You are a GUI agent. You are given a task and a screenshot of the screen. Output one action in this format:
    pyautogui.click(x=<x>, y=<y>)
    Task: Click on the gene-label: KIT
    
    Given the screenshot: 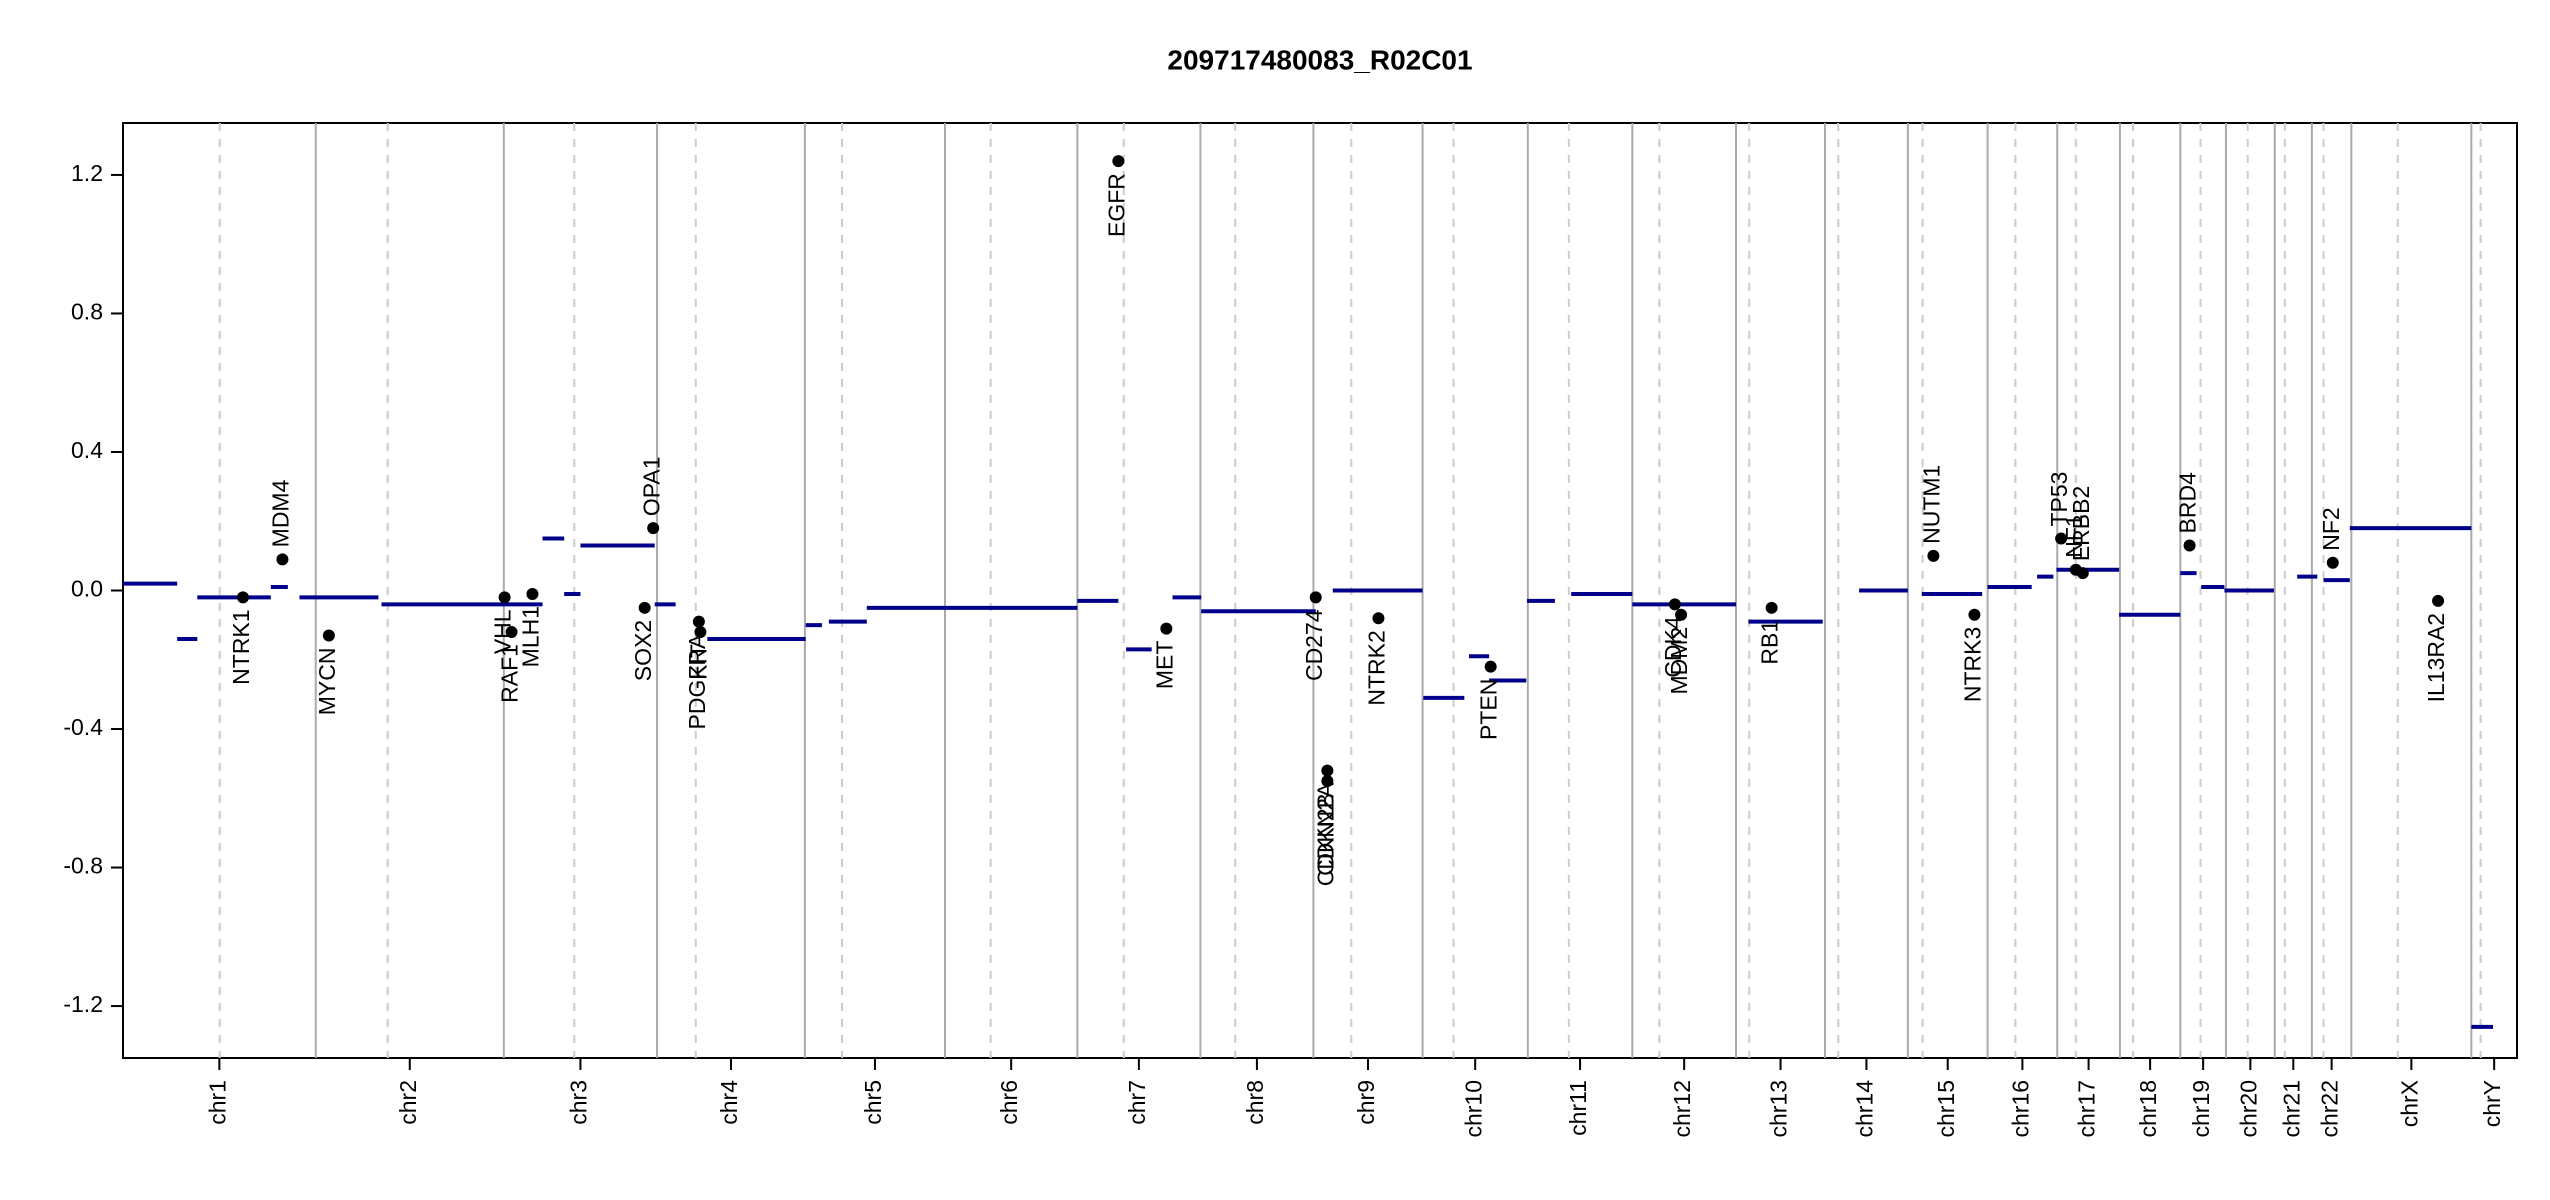 What is the action you would take?
    pyautogui.click(x=698, y=662)
    